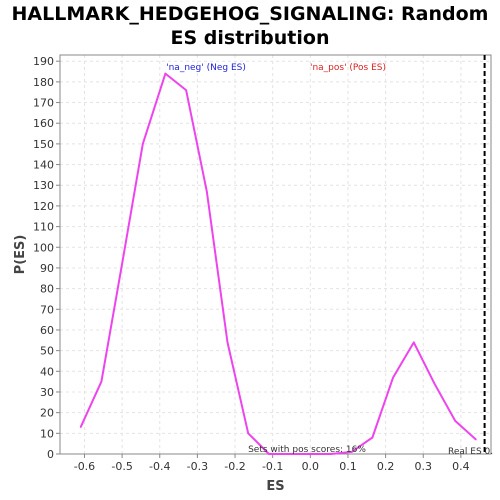 This screenshot has height=500, width=500. What do you see at coordinates (47, 392) in the screenshot?
I see `y-tick-label: 30` at bounding box center [47, 392].